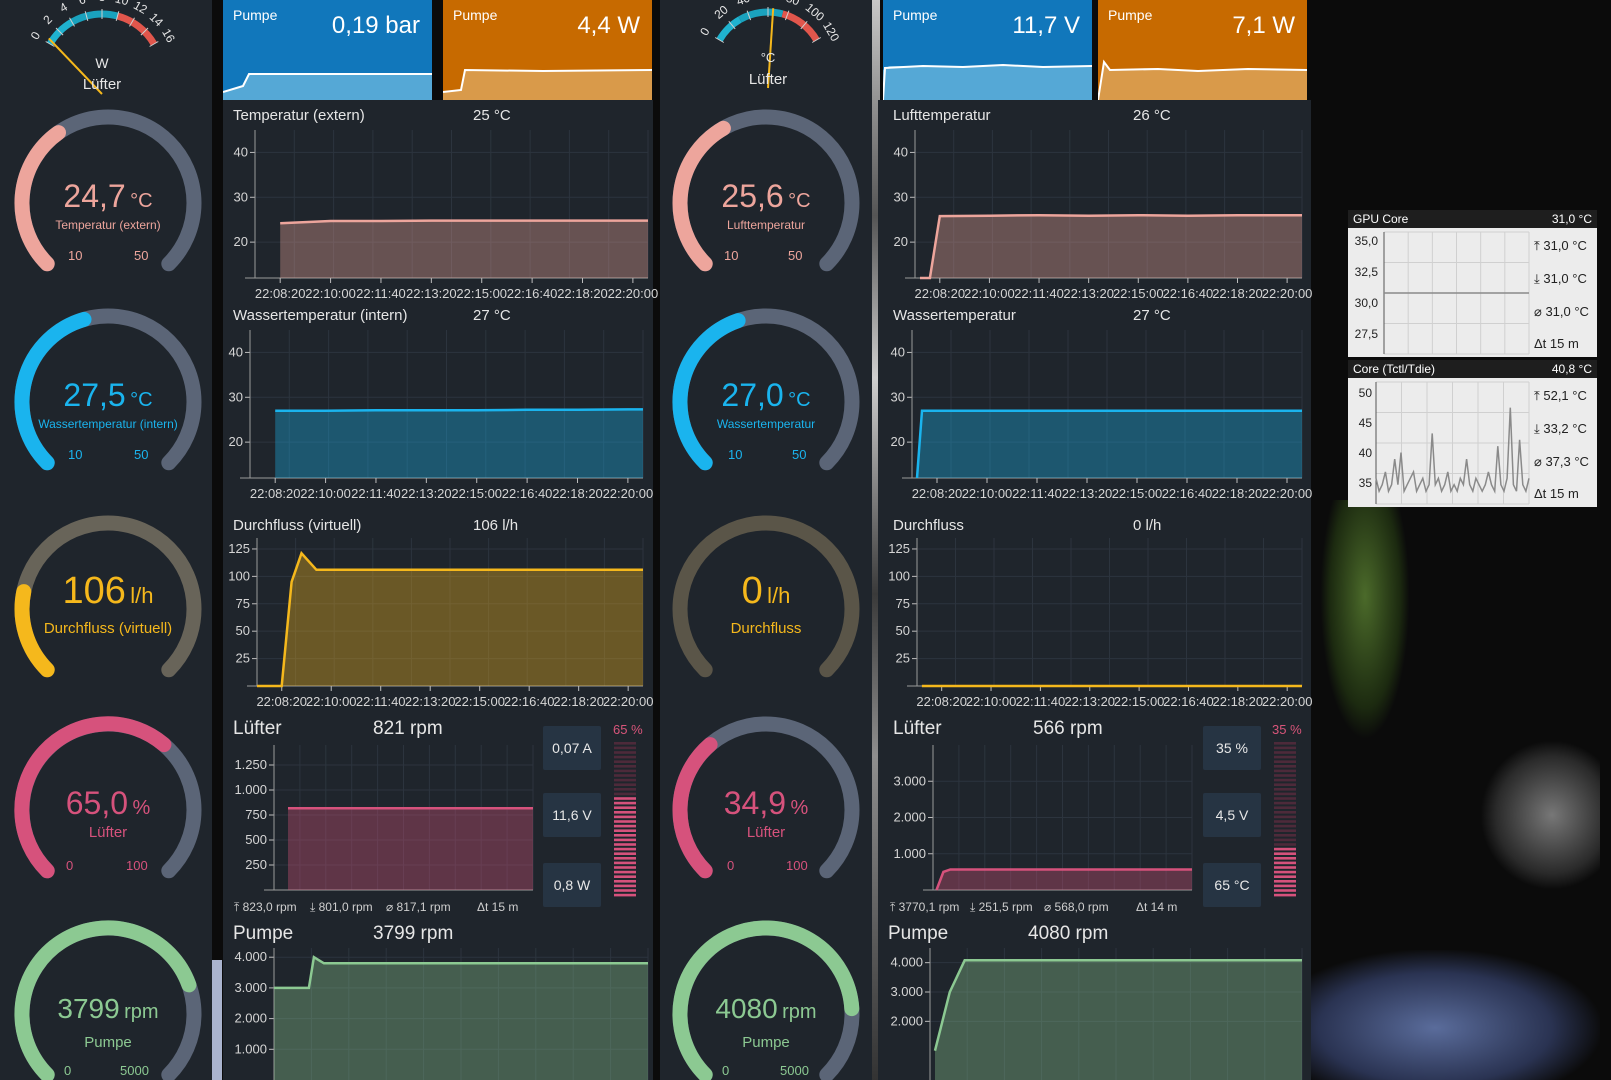  I want to click on right-gauge-water-value: 27,0 °C, so click(766, 395).